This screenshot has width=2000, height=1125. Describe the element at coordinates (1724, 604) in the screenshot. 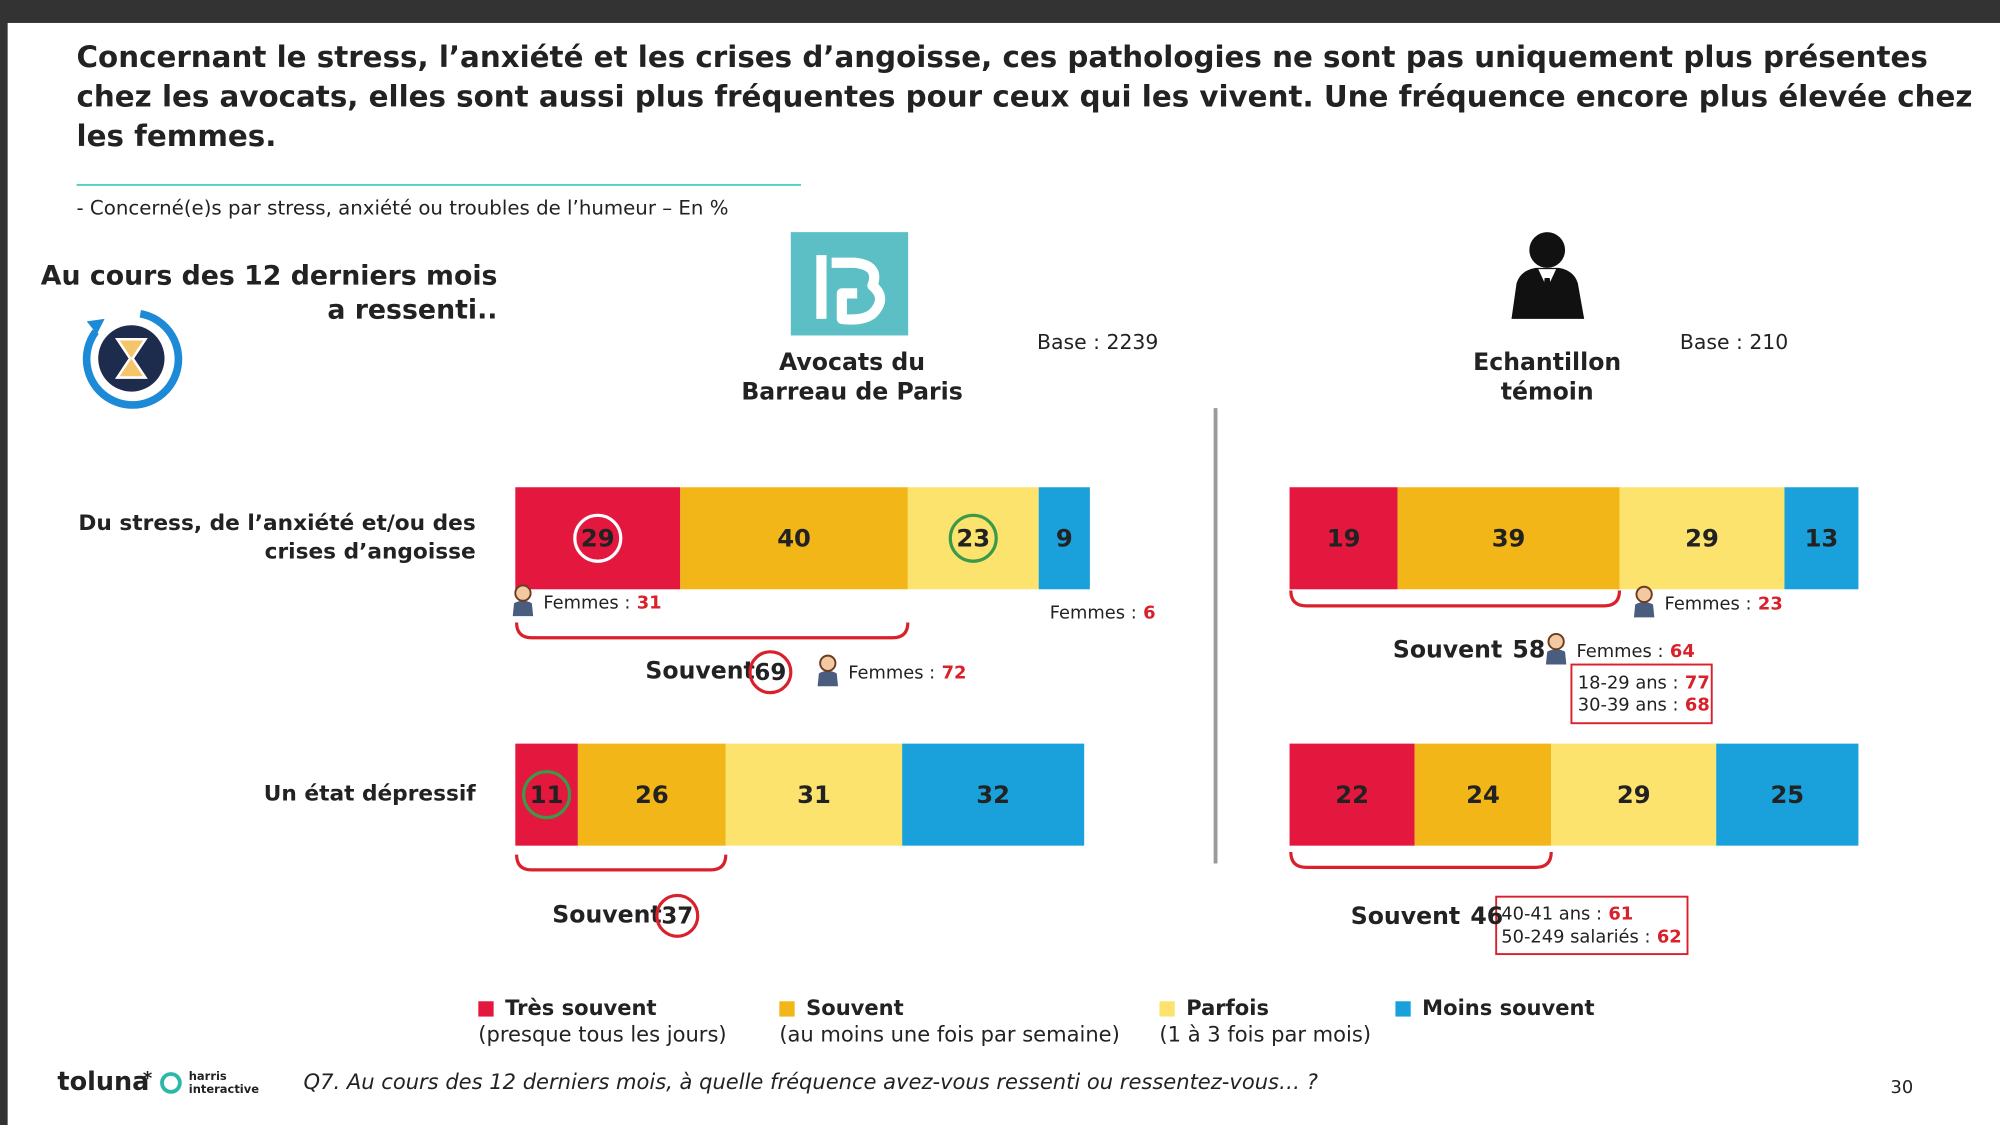

I see `note: Femmes : 23` at that location.